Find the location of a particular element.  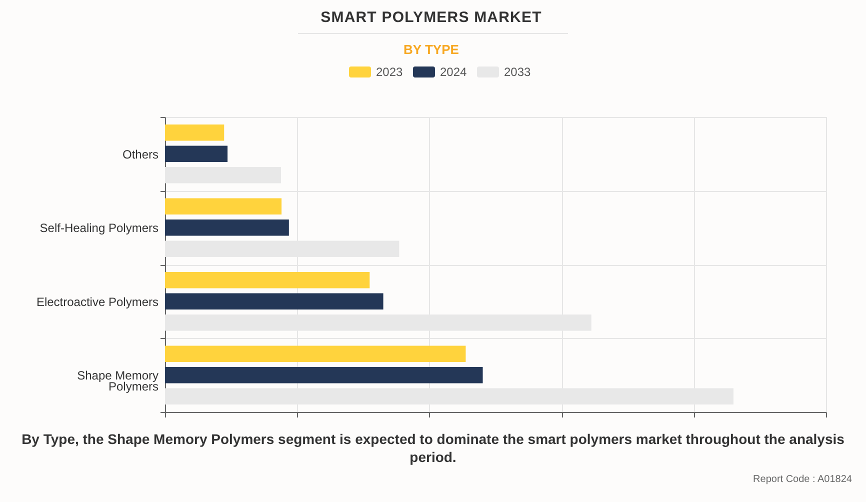

y-tick-label: Electroactive Polymers is located at coordinates (97, 301).